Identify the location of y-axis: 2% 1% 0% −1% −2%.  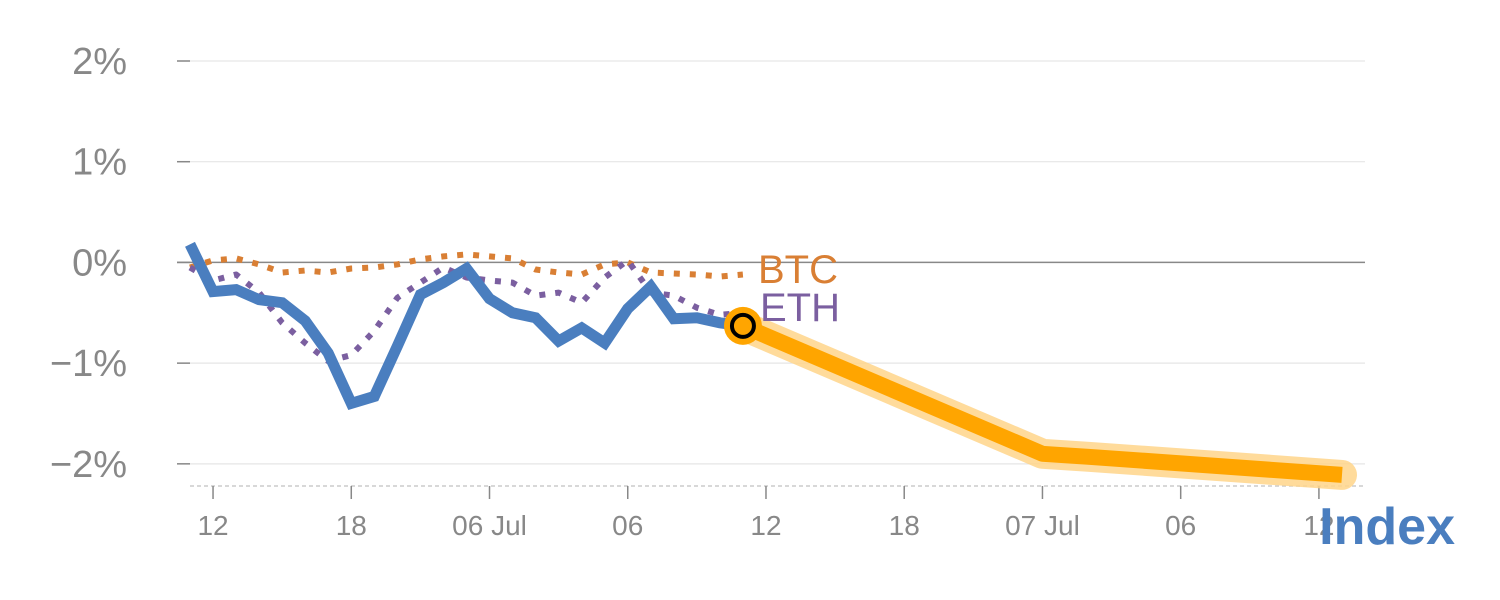
(120, 263).